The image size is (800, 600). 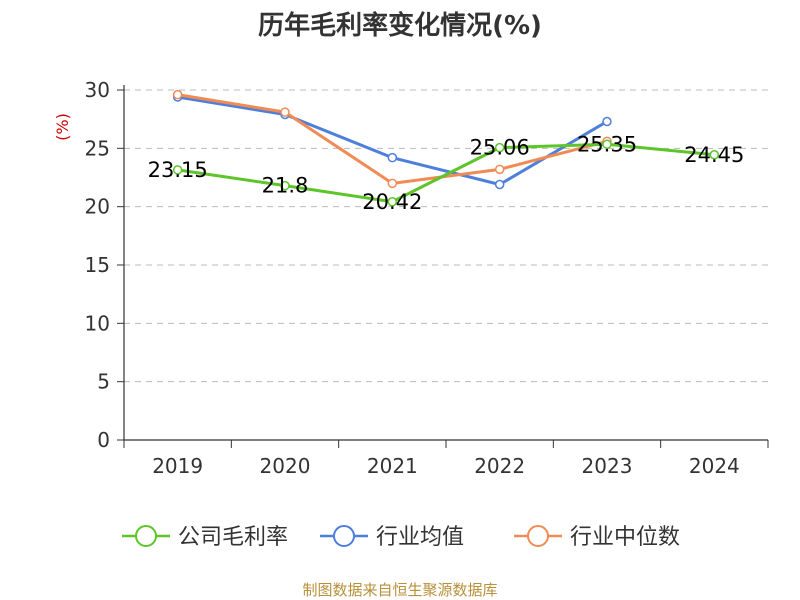 I want to click on series-lines, so click(x=446, y=148).